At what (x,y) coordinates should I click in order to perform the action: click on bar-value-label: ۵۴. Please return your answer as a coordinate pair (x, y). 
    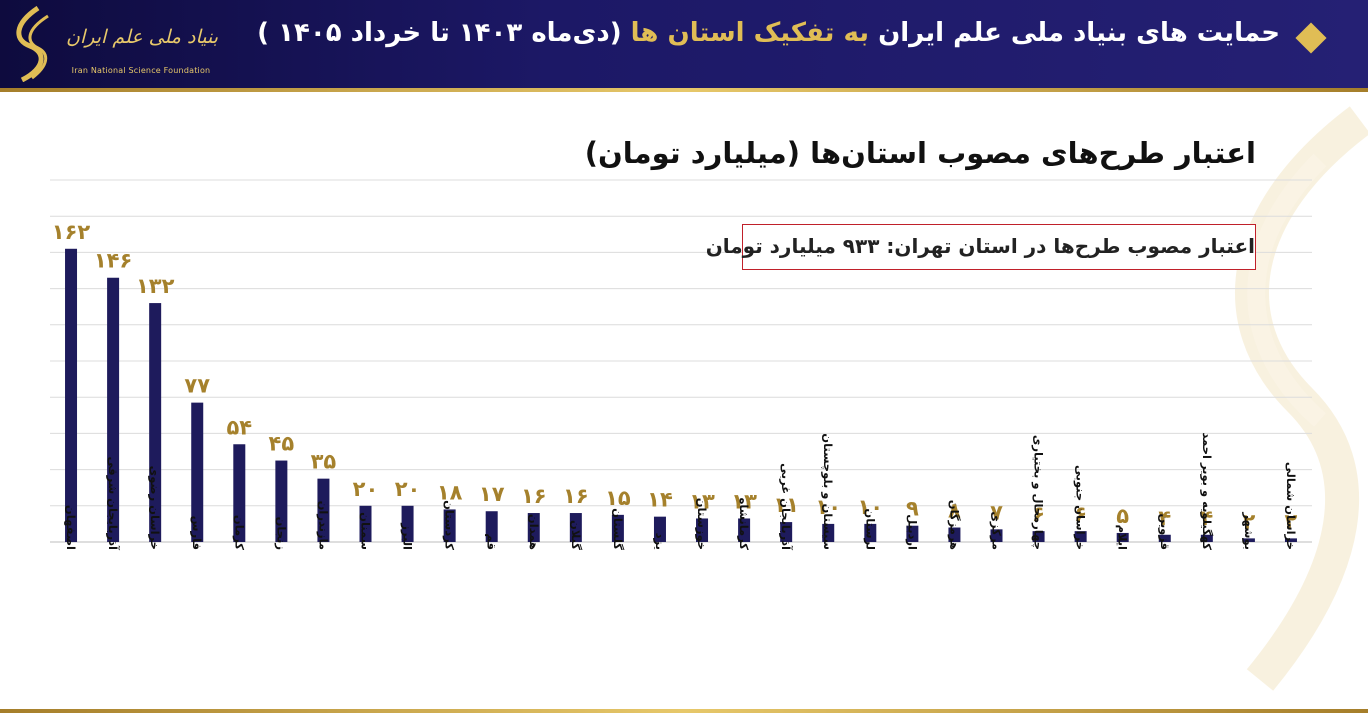
    Looking at the image, I should click on (239, 427).